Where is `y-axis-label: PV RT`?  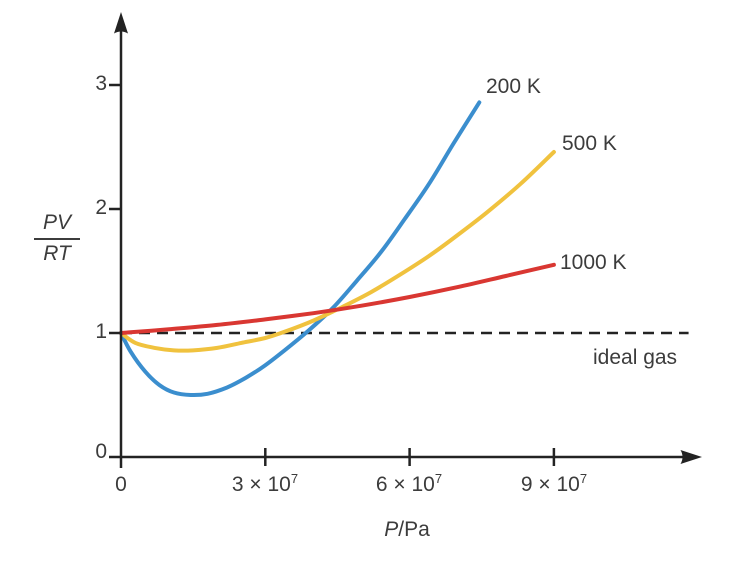 y-axis-label: PV RT is located at coordinates (57, 238).